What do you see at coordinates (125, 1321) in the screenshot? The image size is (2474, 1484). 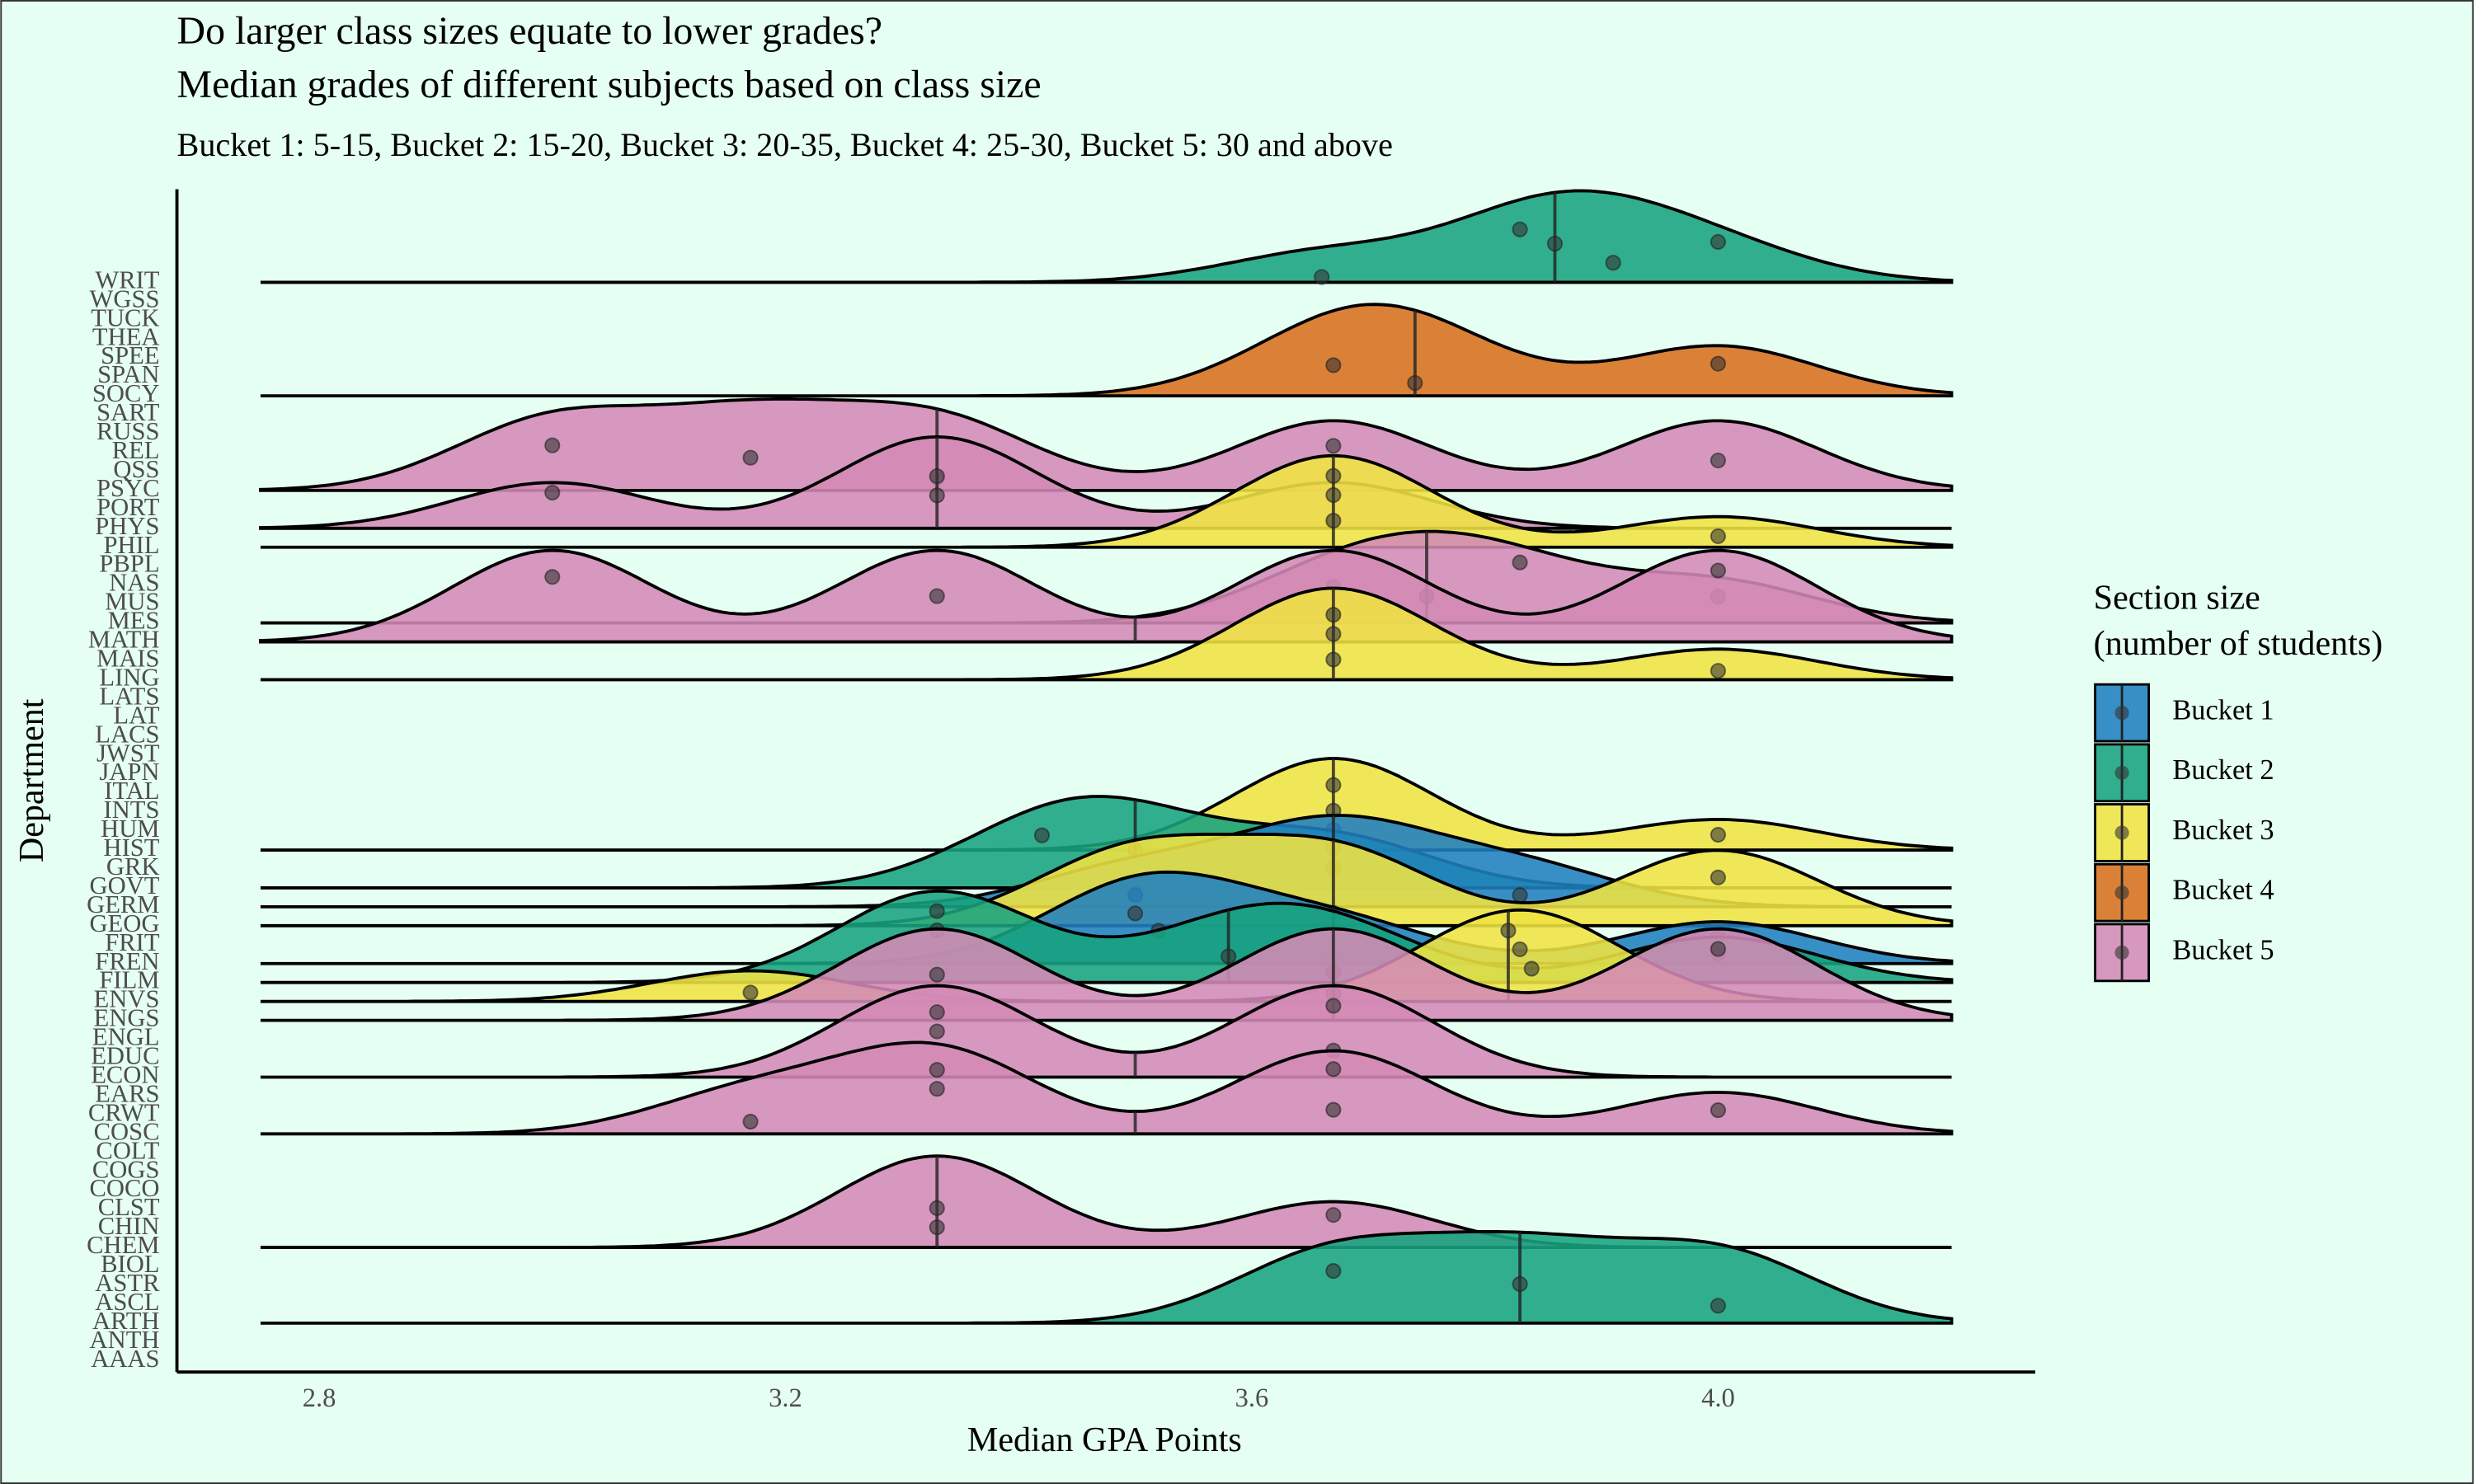 I see `y-tick-label: ARTH` at bounding box center [125, 1321].